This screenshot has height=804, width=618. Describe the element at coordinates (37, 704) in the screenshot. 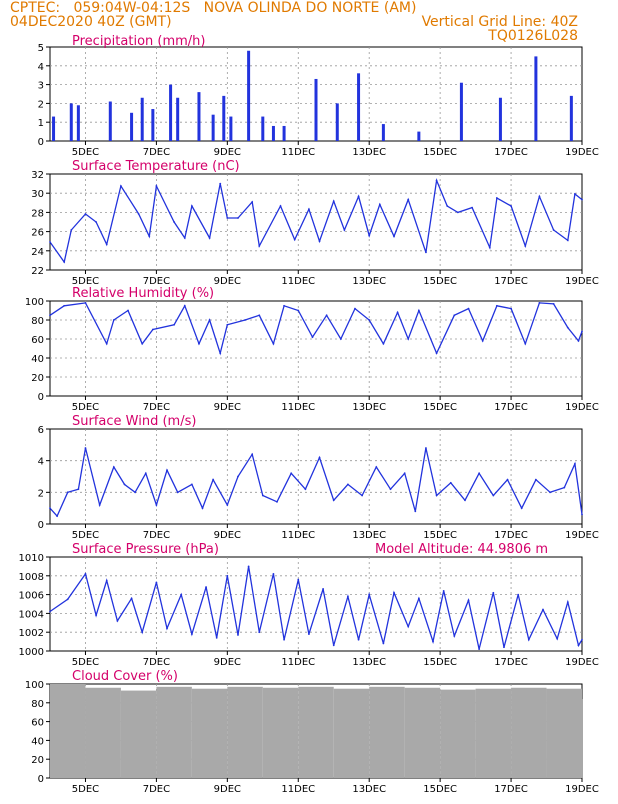

I see `y-tick-label: 80` at that location.